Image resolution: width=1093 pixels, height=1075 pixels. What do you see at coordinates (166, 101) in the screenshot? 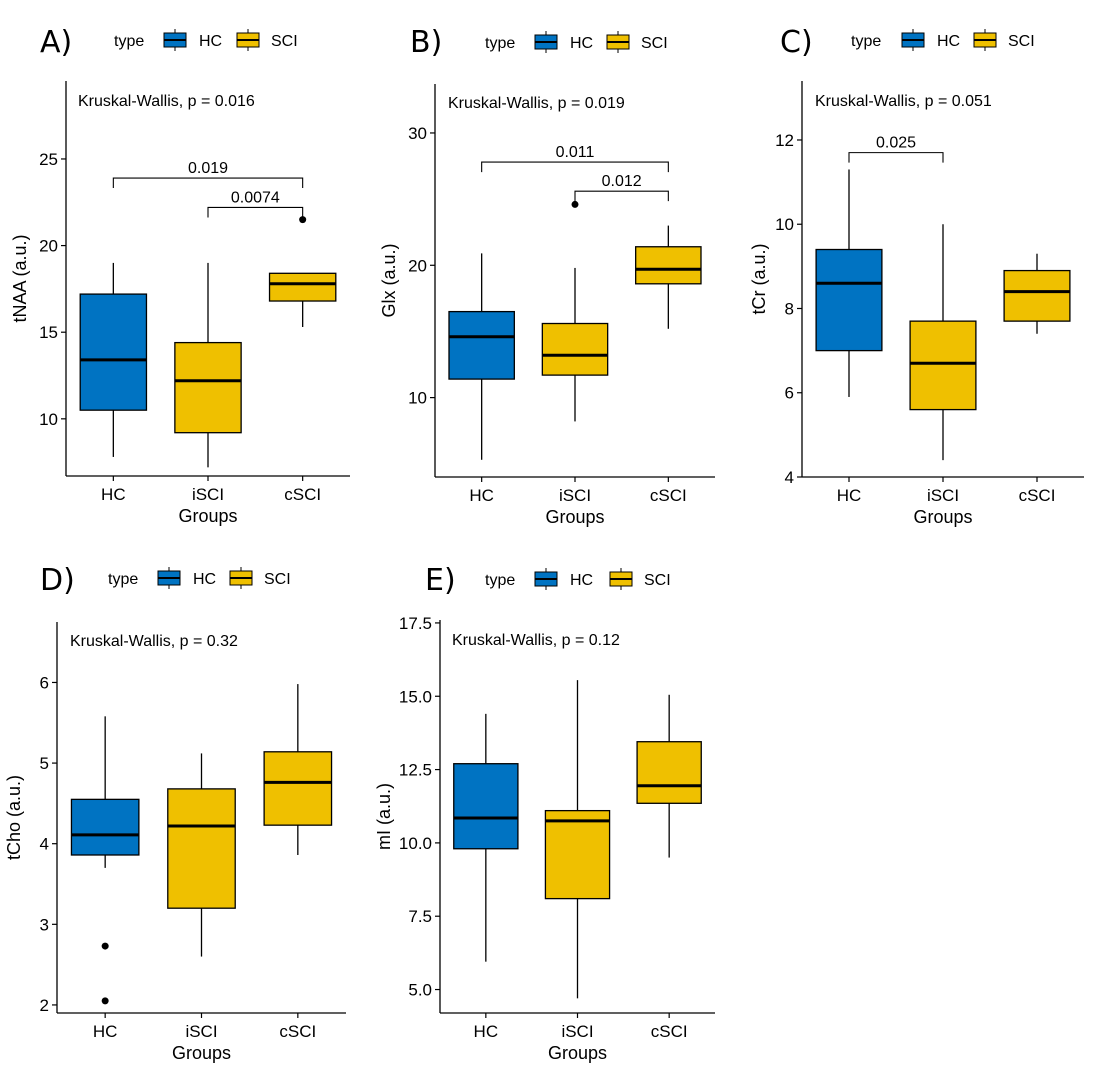
I see `kruskal-wallis-label: Kruskal-Wallis, p = 0.016` at bounding box center [166, 101].